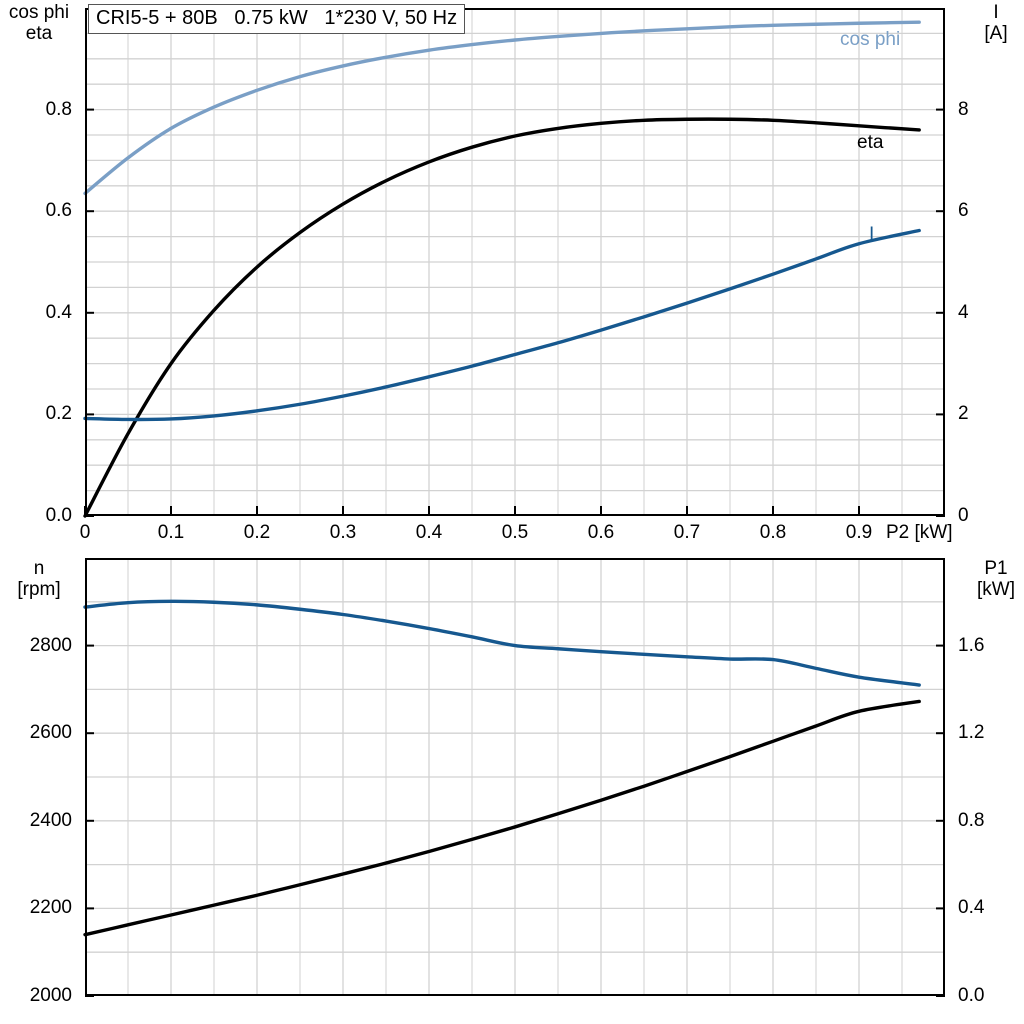 The image size is (1024, 1024). What do you see at coordinates (919, 532) in the screenshot?
I see `x-axis-title: P2 [kW]` at bounding box center [919, 532].